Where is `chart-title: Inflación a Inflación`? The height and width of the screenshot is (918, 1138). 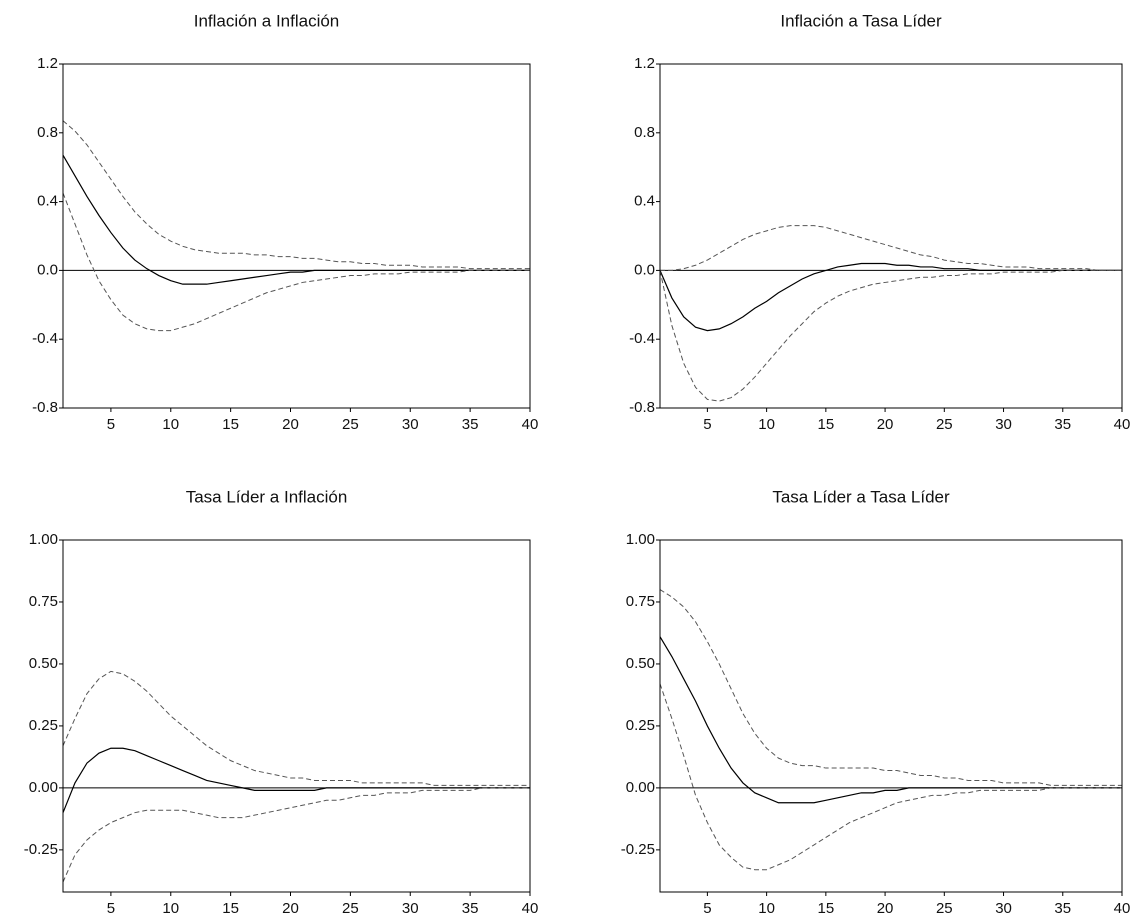
chart-title: Inflación a Inflación is located at coordinates (267, 20).